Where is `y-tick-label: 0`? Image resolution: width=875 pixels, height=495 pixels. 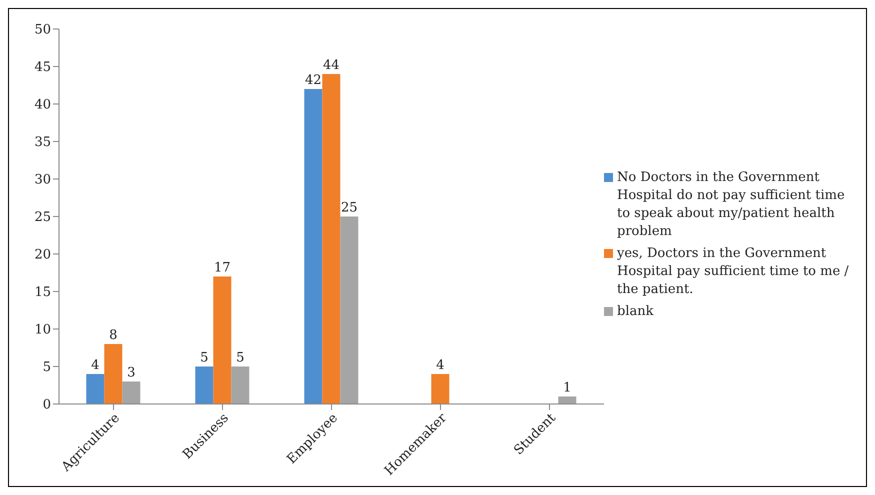
y-tick-label: 0 is located at coordinates (46, 405).